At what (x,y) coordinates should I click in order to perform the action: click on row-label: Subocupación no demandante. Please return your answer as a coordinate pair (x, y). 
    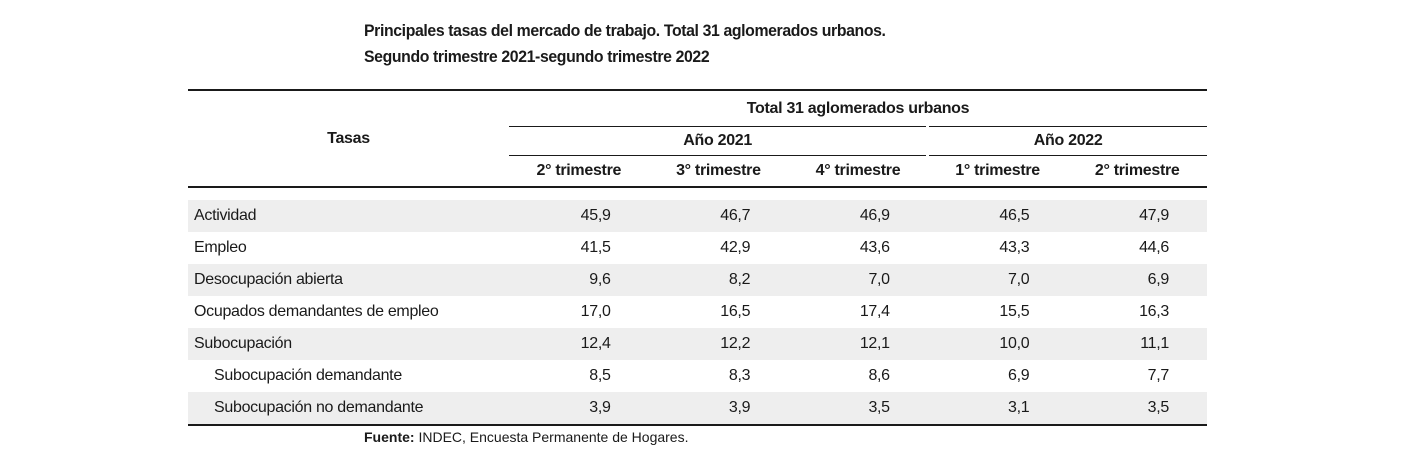
    Looking at the image, I should click on (348, 409).